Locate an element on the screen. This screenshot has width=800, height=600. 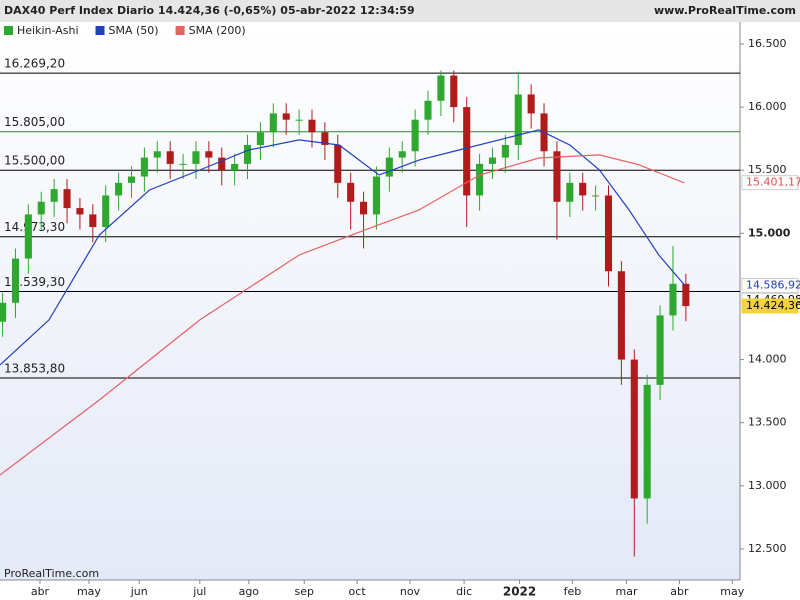
y-tick-label: 16.500 is located at coordinates (767, 43).